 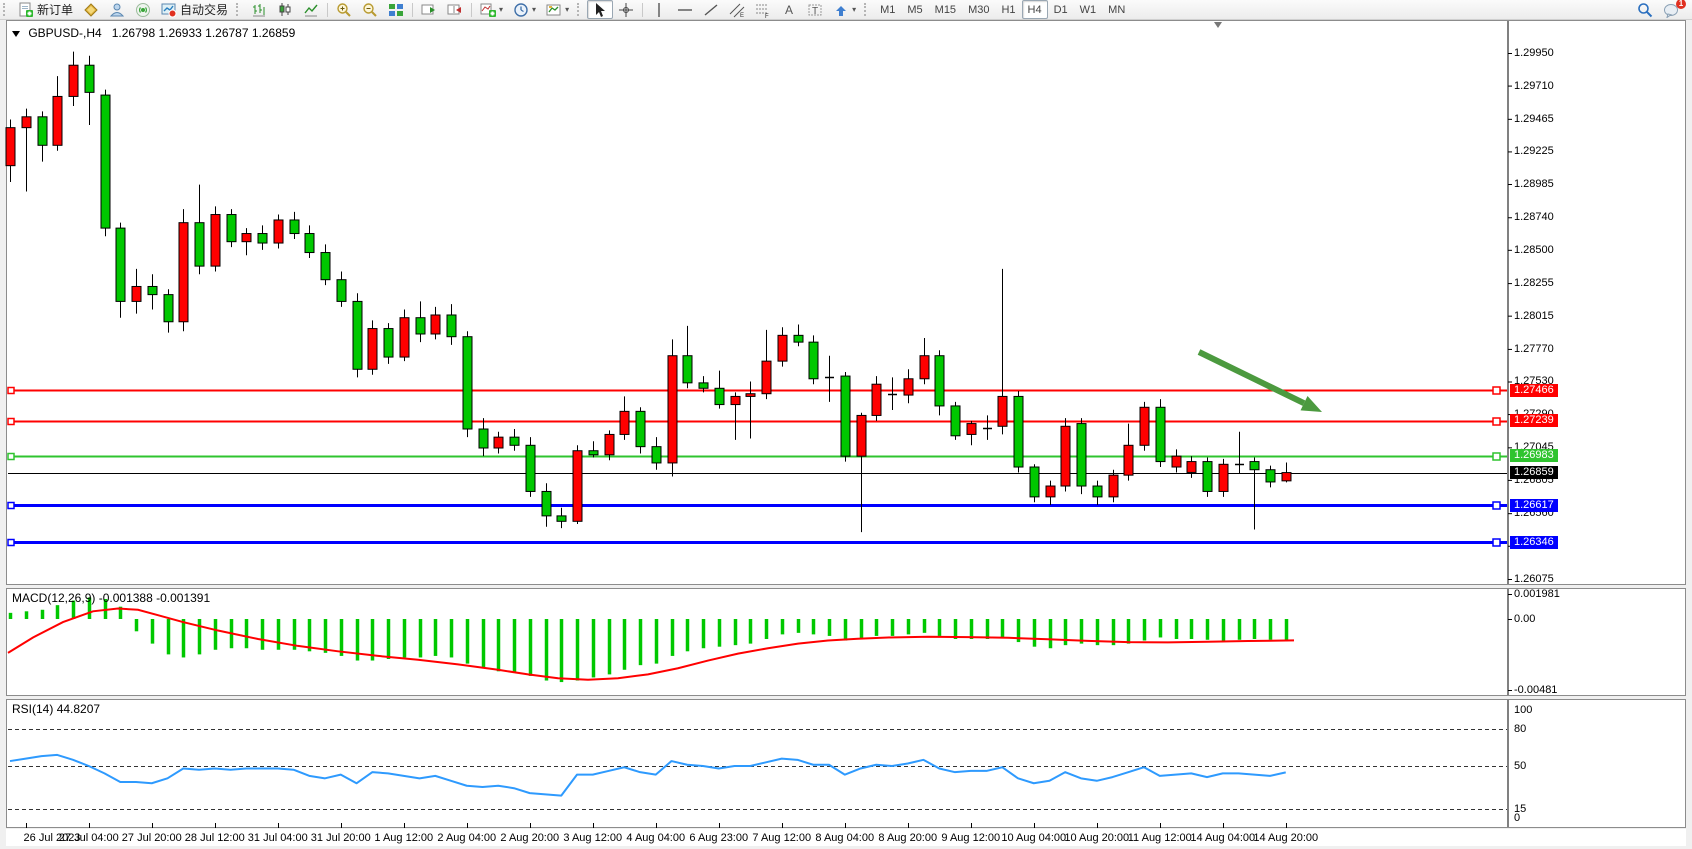 What do you see at coordinates (915, 9) in the screenshot?
I see `timeframe-button-M5: M5` at bounding box center [915, 9].